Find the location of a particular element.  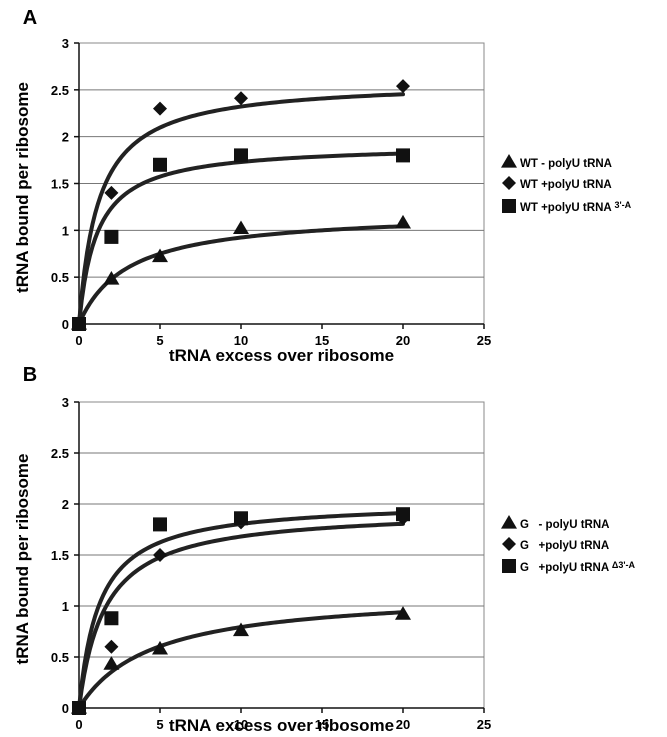

legend-label: G +polyU tRNA is located at coordinates (564, 546).